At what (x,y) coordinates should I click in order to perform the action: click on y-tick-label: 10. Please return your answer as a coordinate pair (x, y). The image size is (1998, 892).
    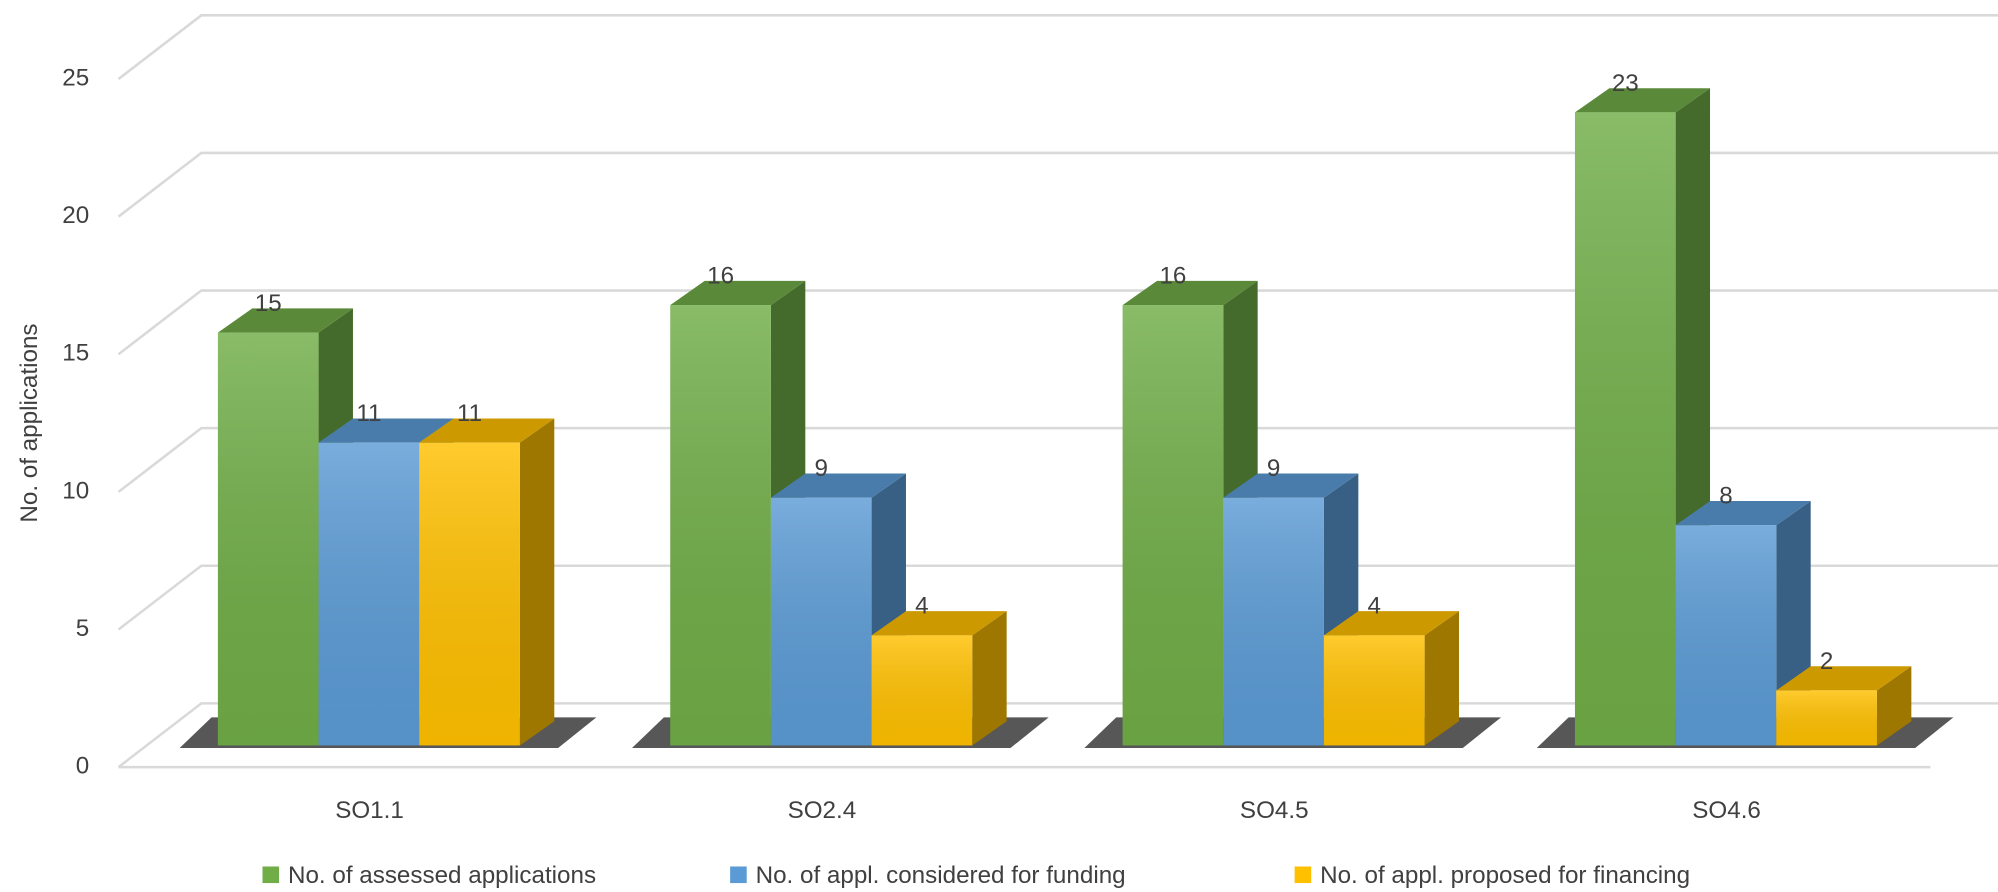
    Looking at the image, I should click on (75, 490).